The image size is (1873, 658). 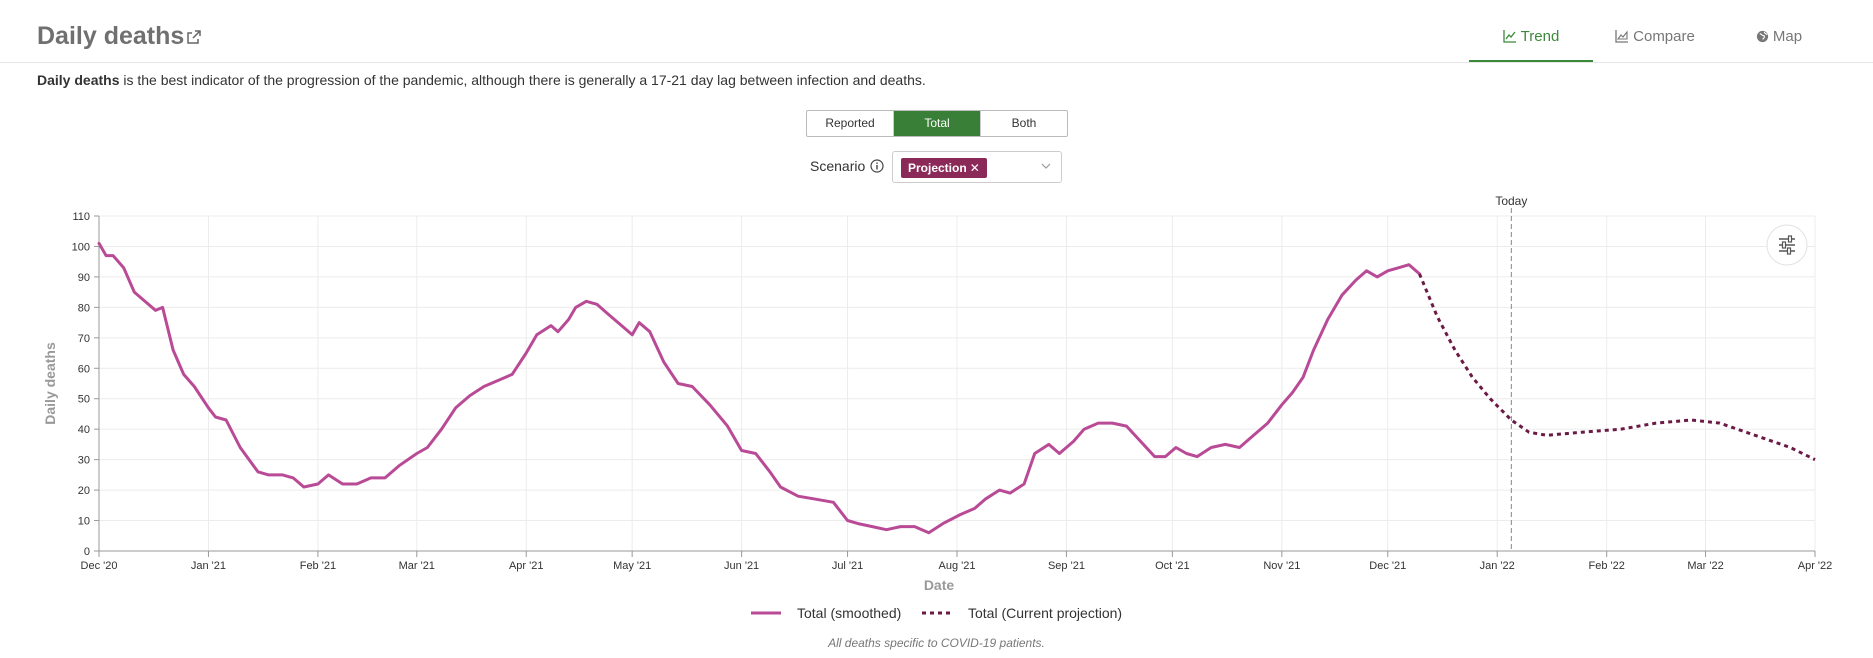 I want to click on tab-compare: Compare, so click(x=1655, y=31).